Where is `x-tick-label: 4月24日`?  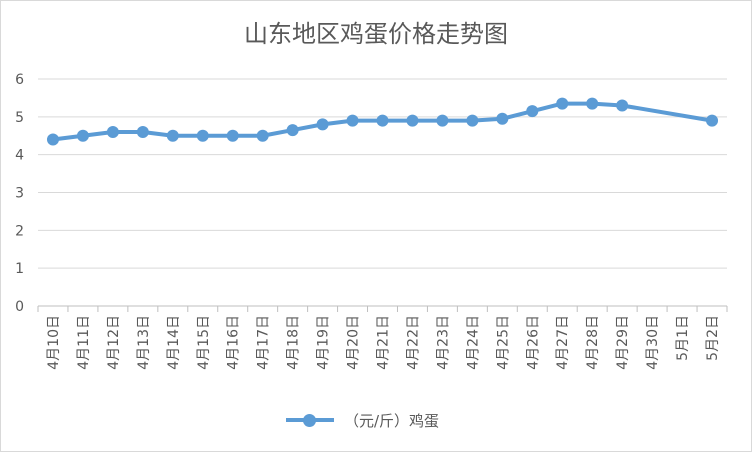 x-tick-label: 4月24日 is located at coordinates (473, 342).